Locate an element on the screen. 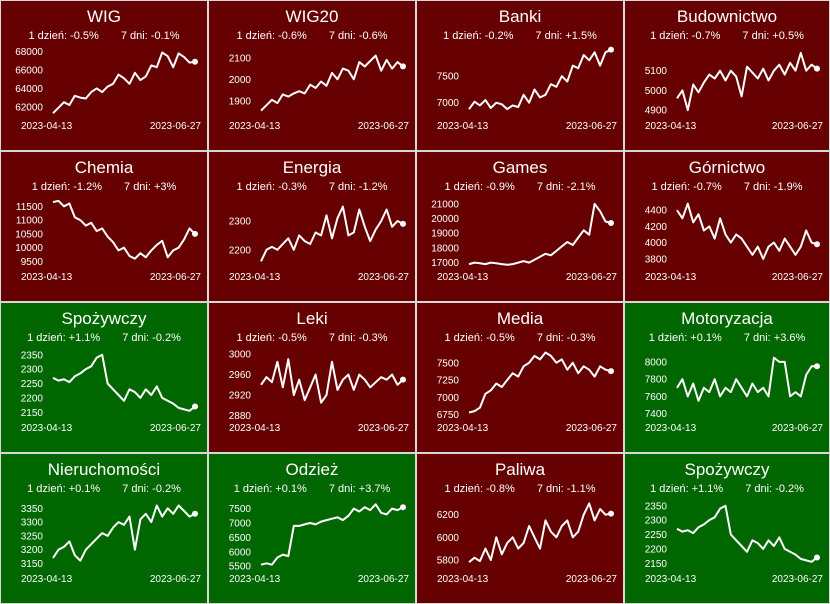 The height and width of the screenshot is (604, 830). chart-stats: 1 dzień: -0.7% 7 dni: +0.5% is located at coordinates (727, 36).